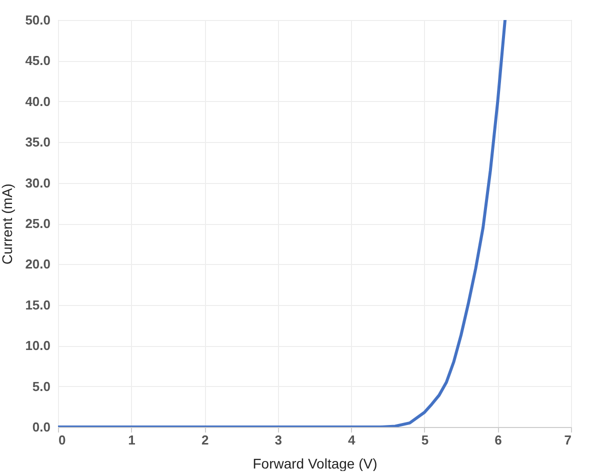 Image resolution: width=610 pixels, height=476 pixels. Describe the element at coordinates (37, 101) in the screenshot. I see `y-tick-label: 40.0` at that location.